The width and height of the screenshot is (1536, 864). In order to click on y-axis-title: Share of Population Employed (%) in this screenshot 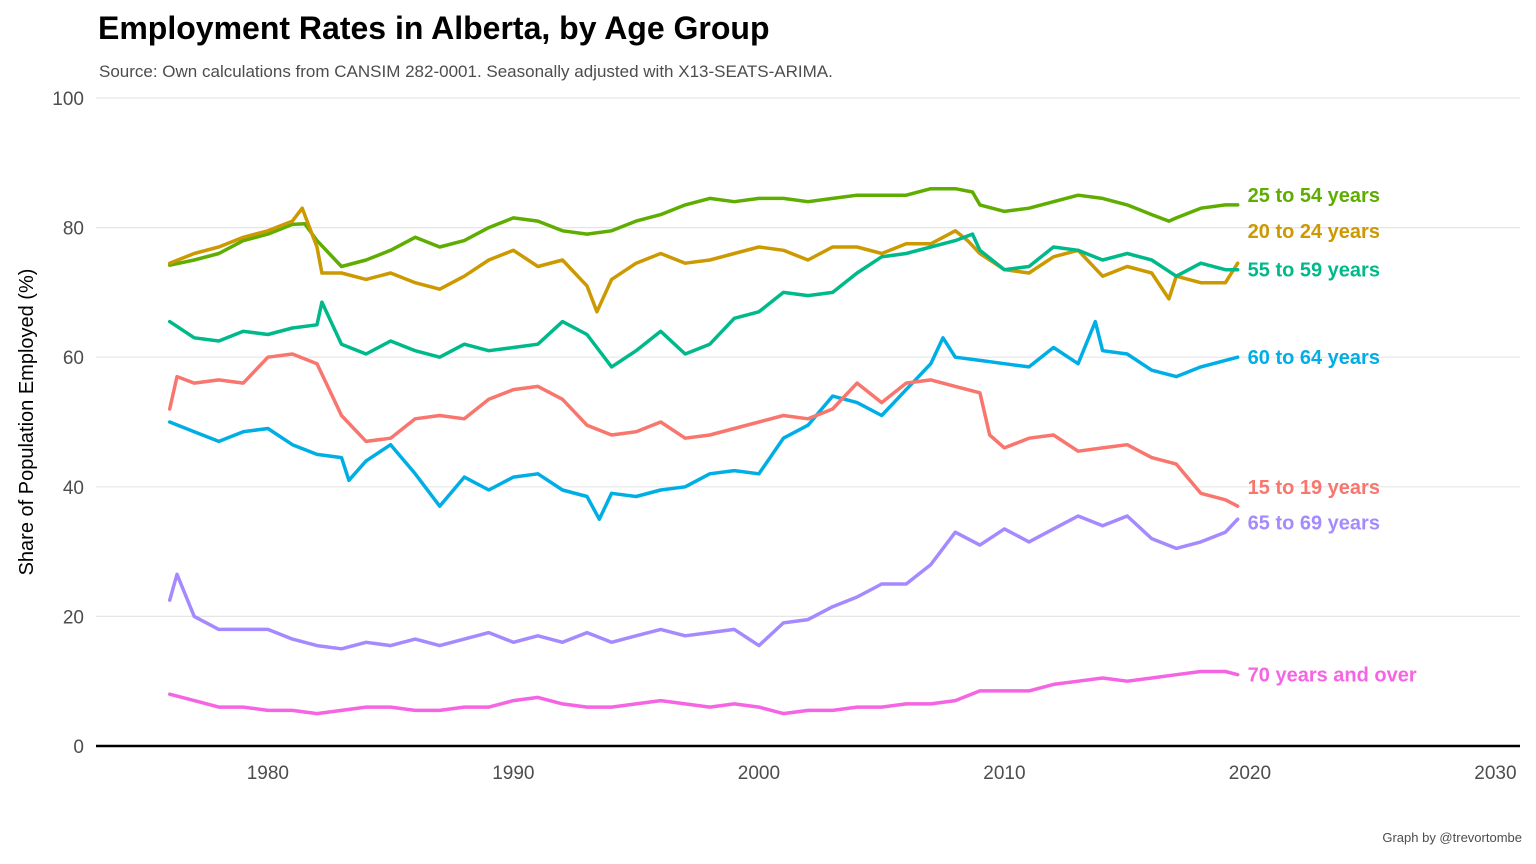, I will do `click(27, 422)`.